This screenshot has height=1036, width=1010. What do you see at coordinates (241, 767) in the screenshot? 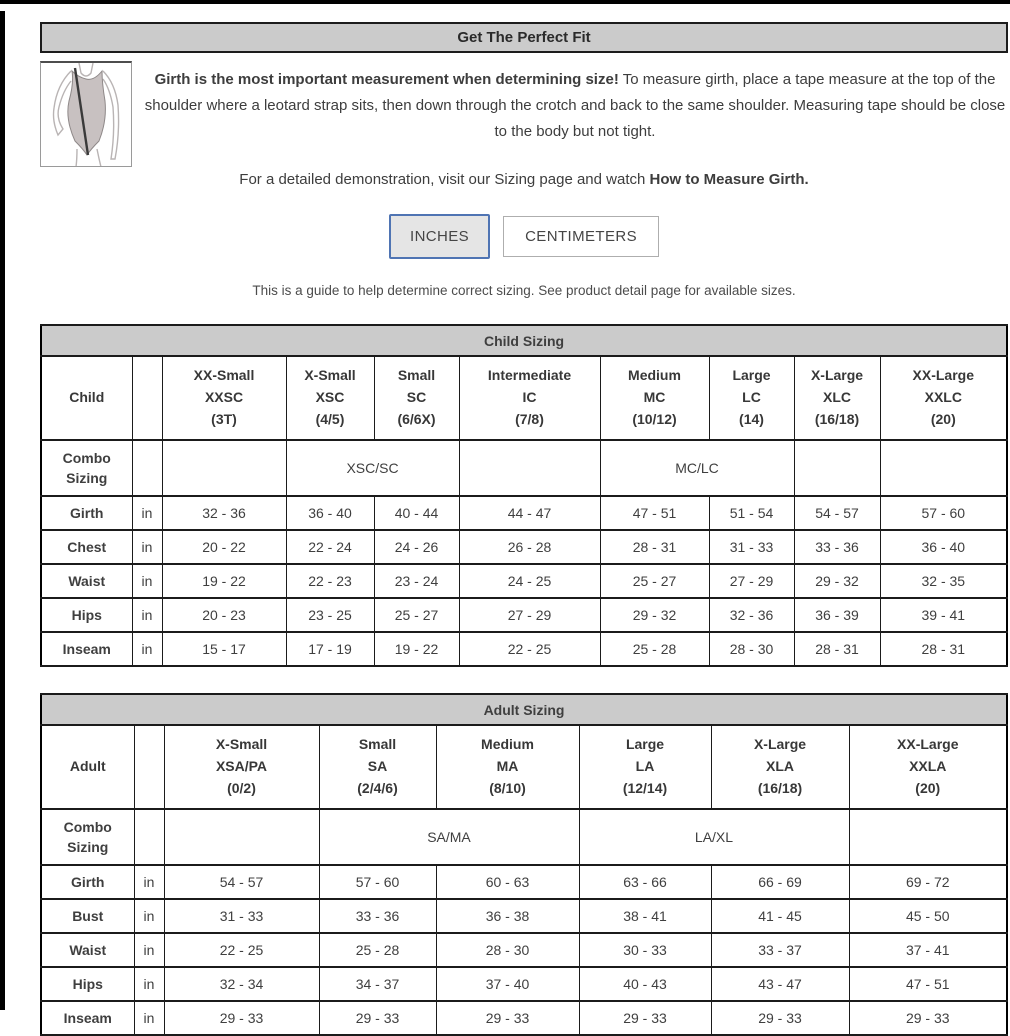
I see `size-column-header: X-Small XSA/PA (0/2)` at bounding box center [241, 767].